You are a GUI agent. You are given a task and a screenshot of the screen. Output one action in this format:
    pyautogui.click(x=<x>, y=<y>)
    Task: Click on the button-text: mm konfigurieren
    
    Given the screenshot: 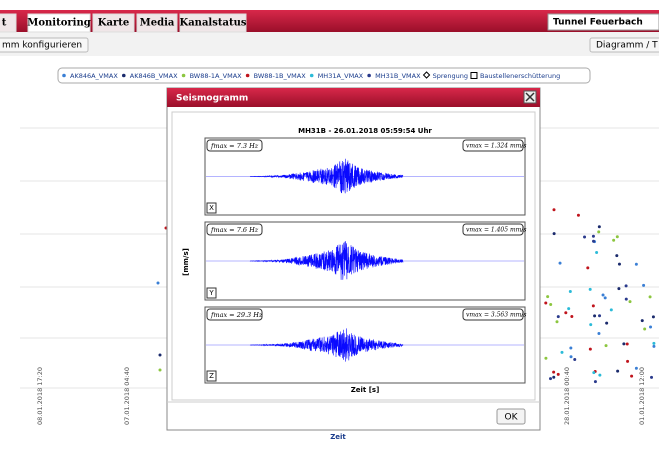 What is the action you would take?
    pyautogui.click(x=42, y=46)
    